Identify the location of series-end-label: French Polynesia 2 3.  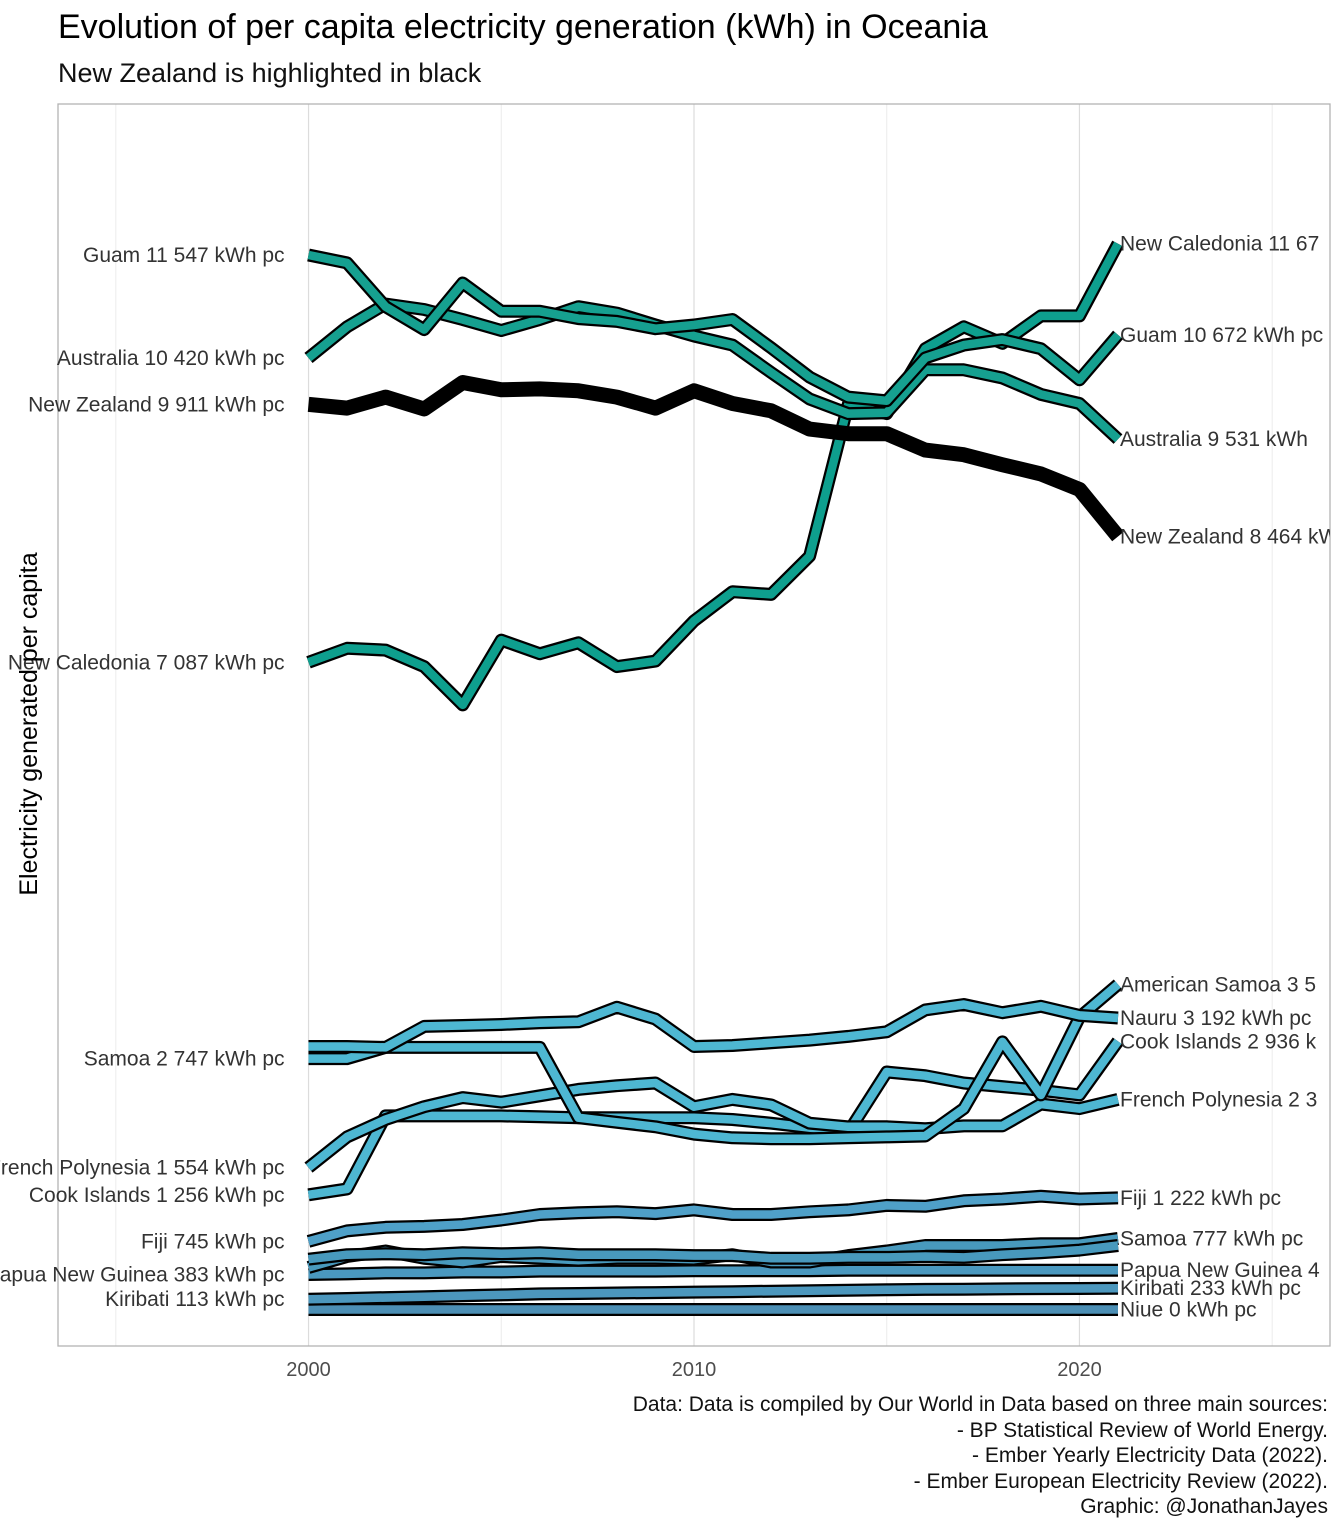
(1218, 1099).